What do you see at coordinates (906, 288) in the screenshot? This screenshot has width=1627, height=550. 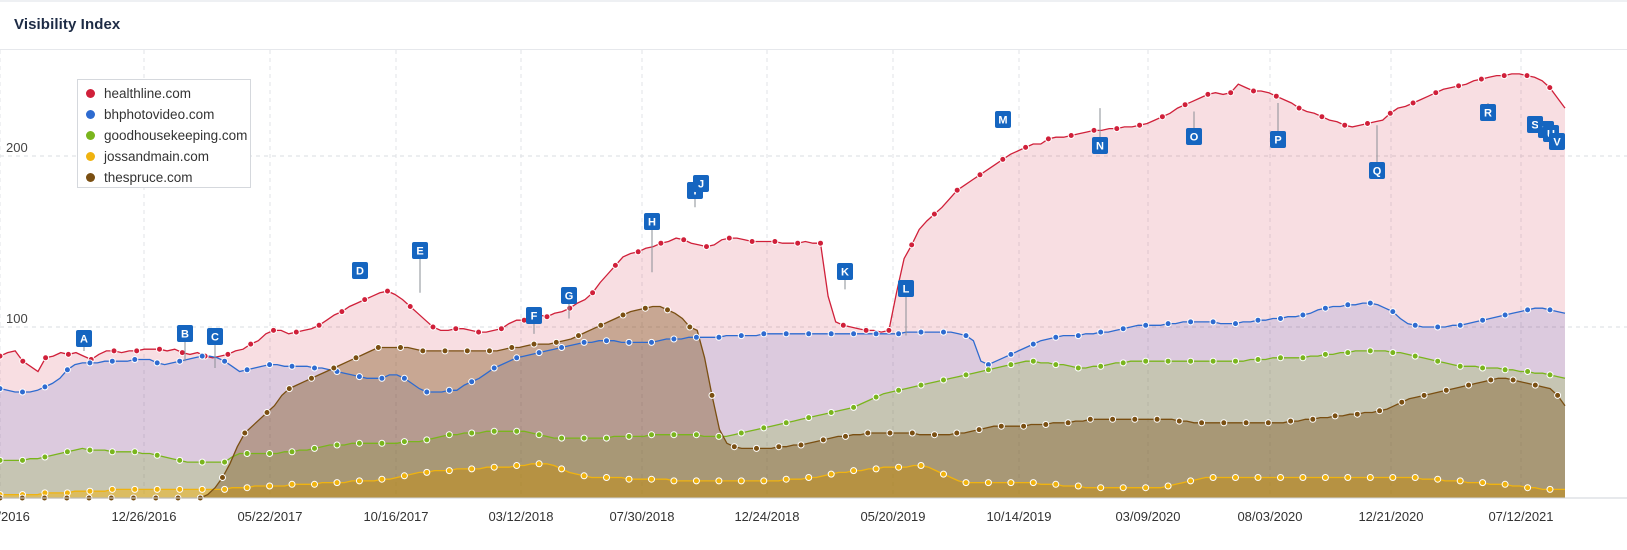 I see `annotation-marker: L` at bounding box center [906, 288].